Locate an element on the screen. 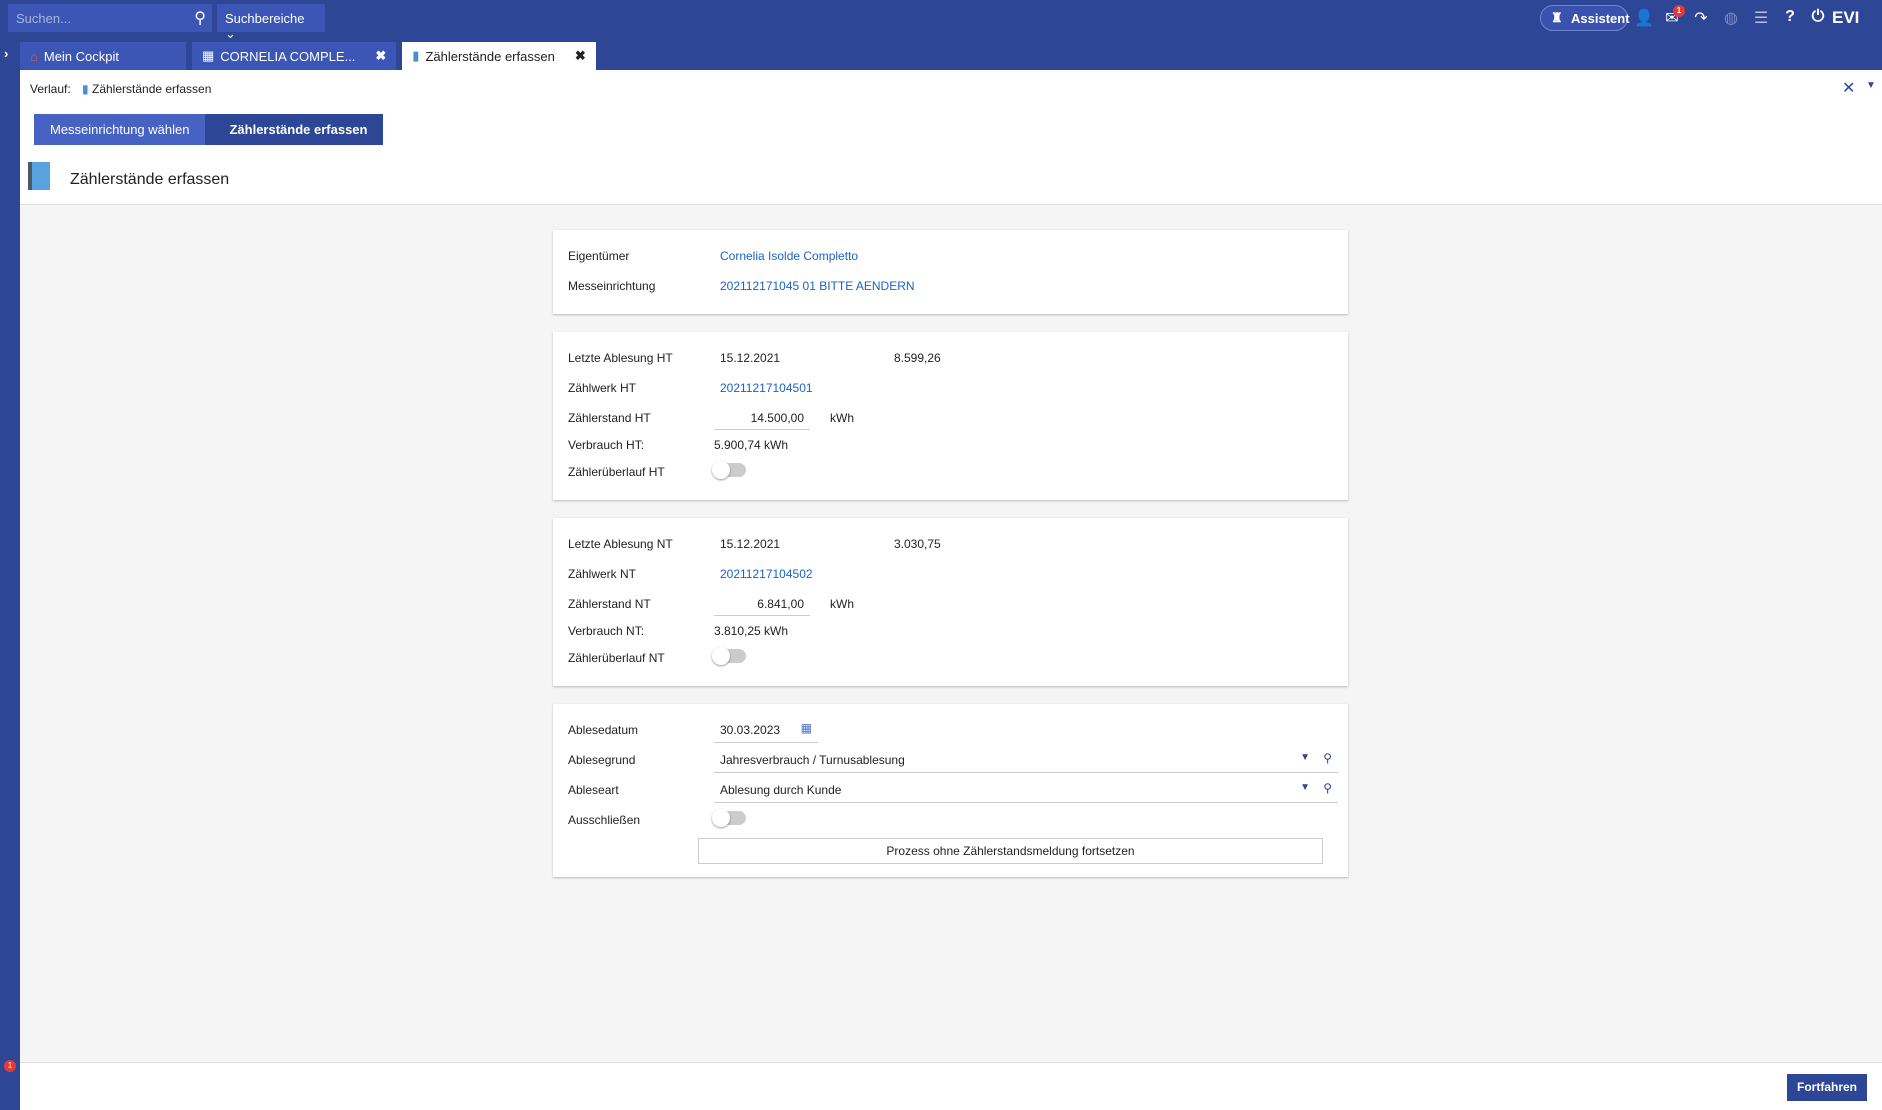 The width and height of the screenshot is (1882, 1110). reading-date-label: Ablesedatum is located at coordinates (603, 730).